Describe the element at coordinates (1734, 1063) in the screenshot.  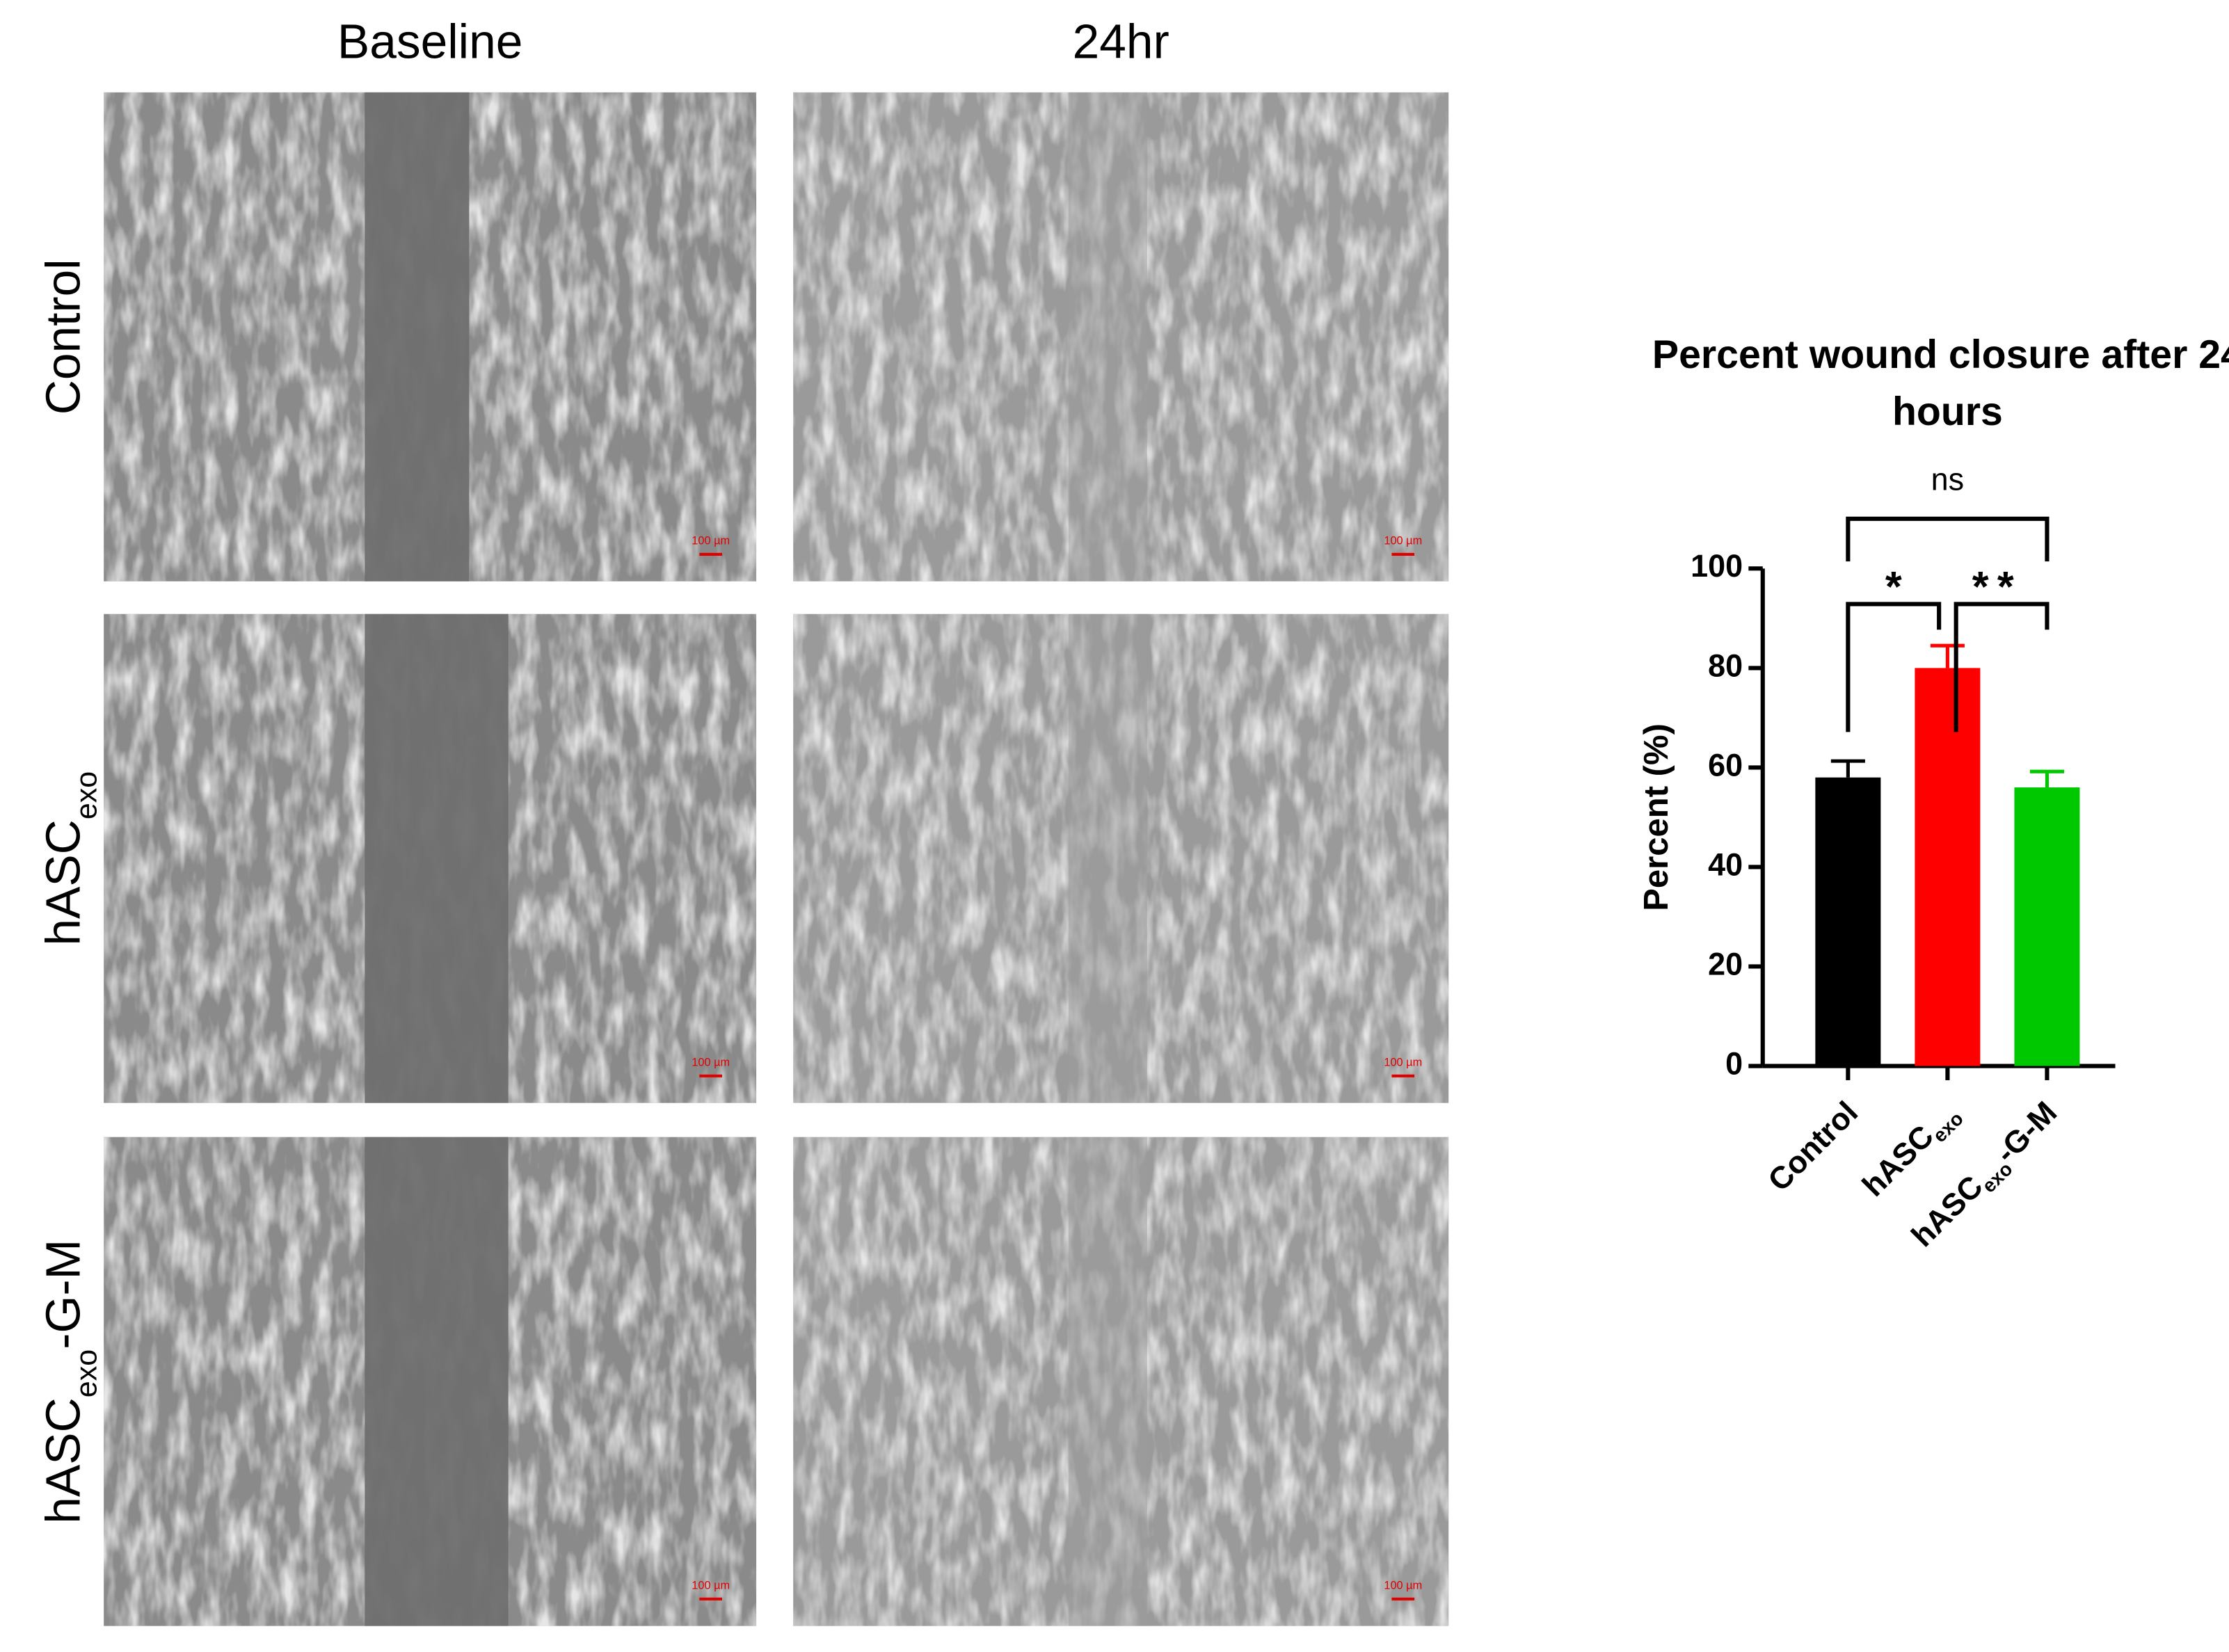
I see `y-tick-label: 0` at that location.